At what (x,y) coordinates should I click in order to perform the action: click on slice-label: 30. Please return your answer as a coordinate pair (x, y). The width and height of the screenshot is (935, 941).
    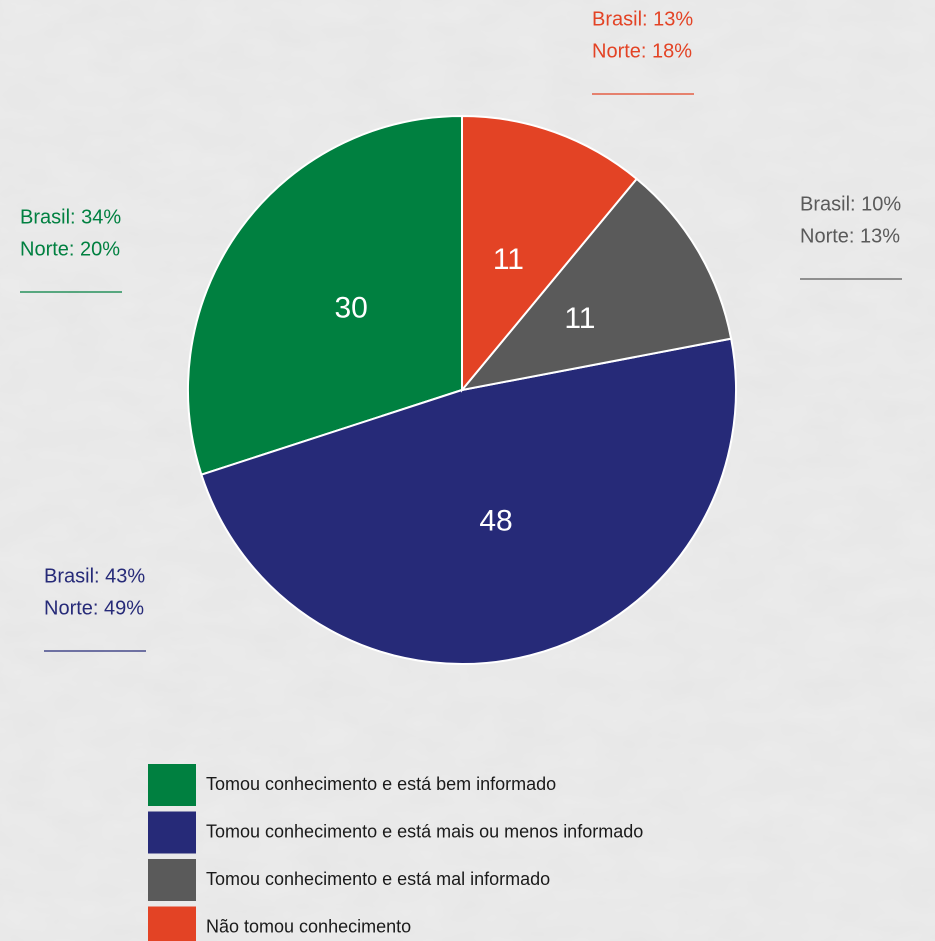
    Looking at the image, I should click on (350, 307).